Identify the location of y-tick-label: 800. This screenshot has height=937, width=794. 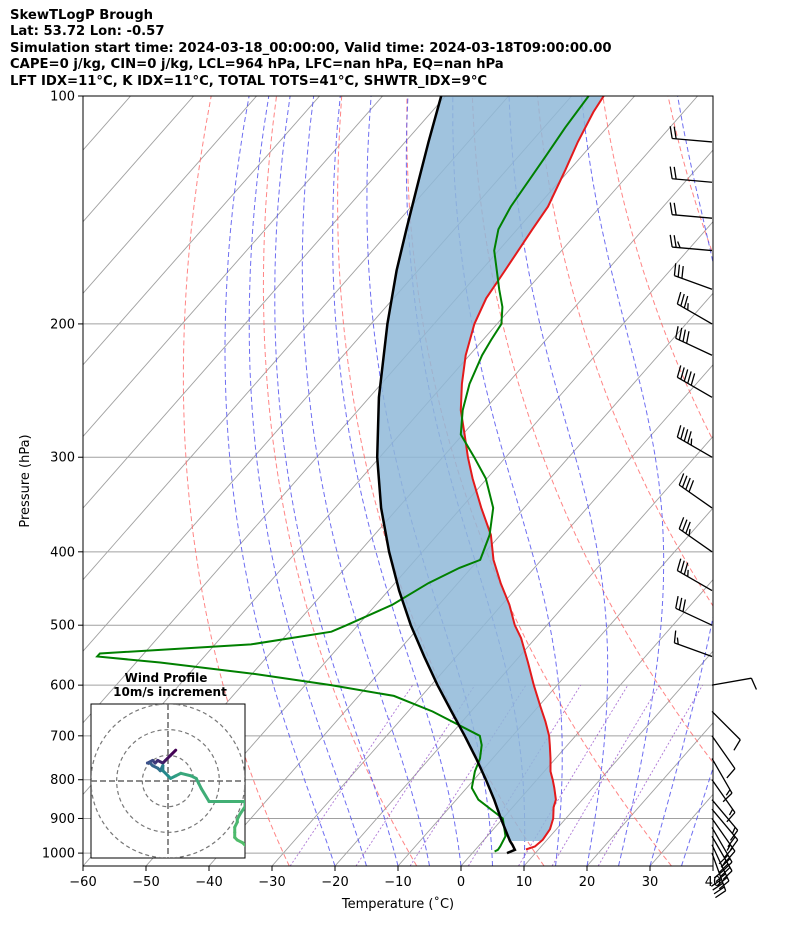
(62, 780).